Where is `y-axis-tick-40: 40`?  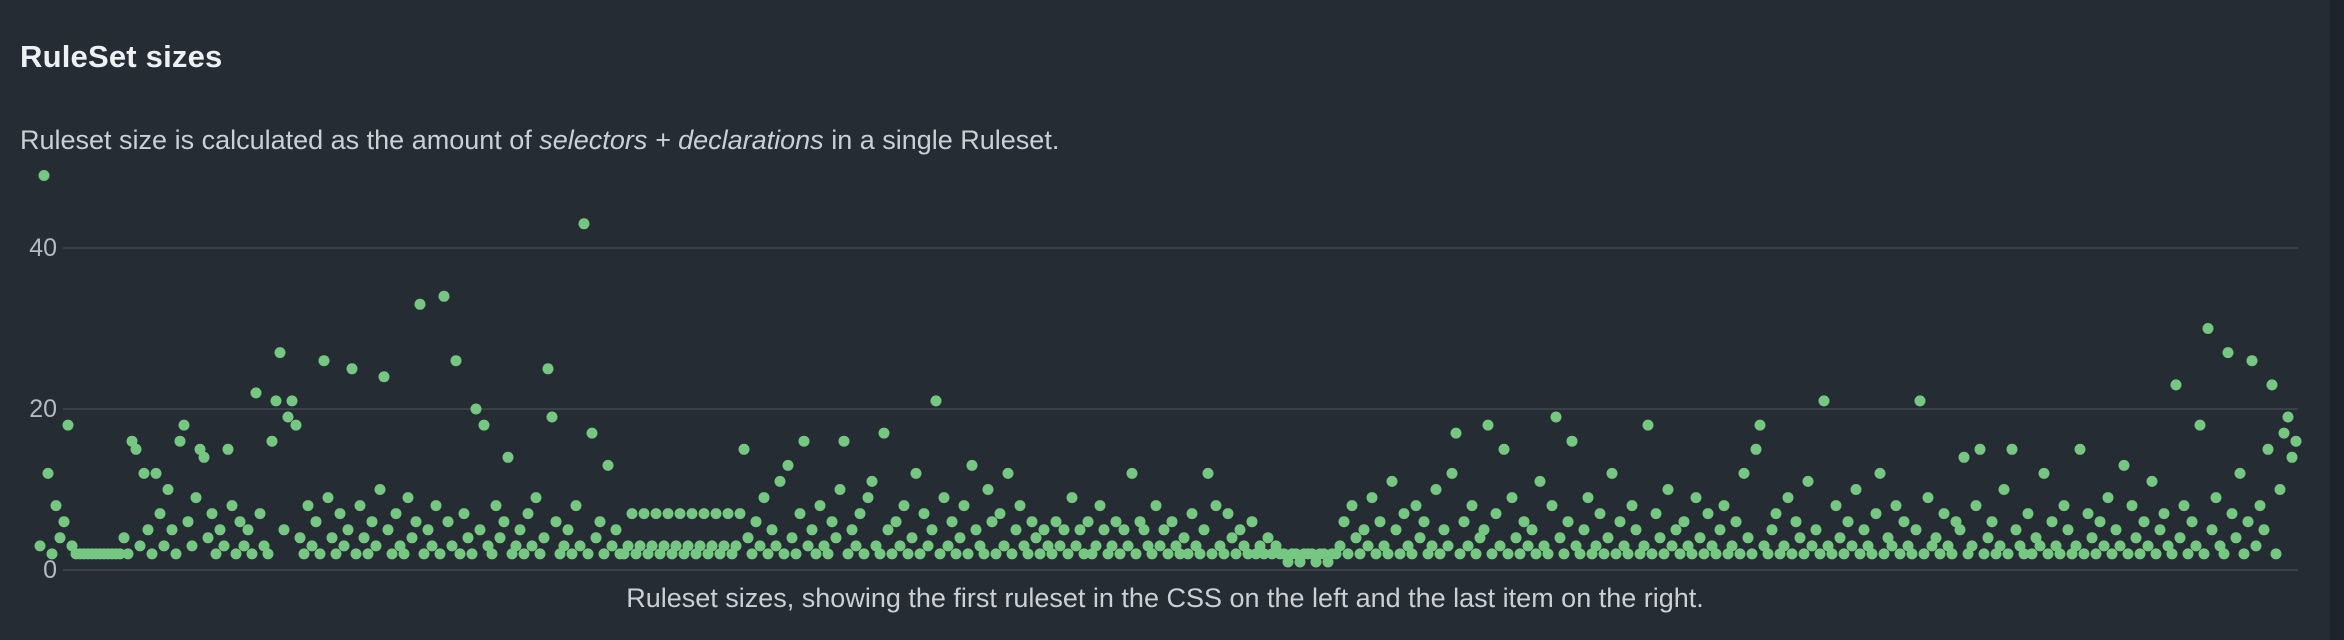 y-axis-tick-40: 40 is located at coordinates (43, 248).